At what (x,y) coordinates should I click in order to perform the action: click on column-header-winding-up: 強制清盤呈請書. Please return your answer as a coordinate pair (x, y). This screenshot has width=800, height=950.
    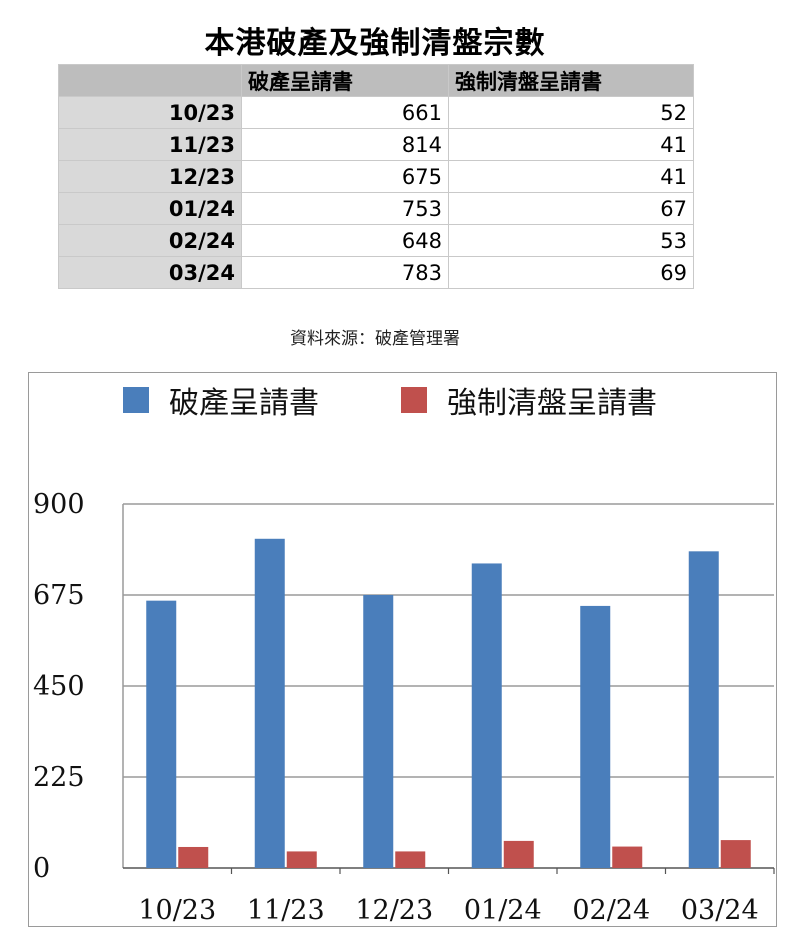
    Looking at the image, I should click on (571, 80).